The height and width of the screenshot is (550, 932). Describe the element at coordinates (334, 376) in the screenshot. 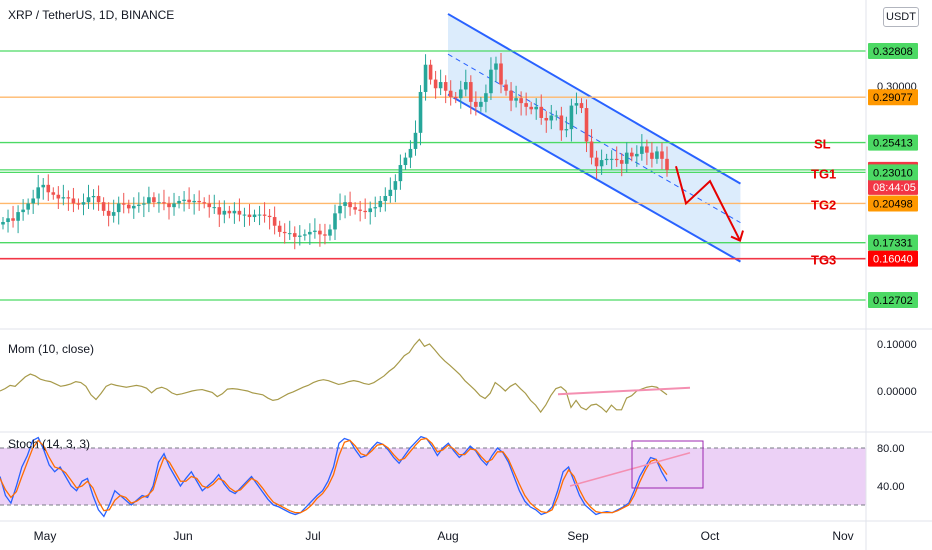

I see `momentum-line` at that location.